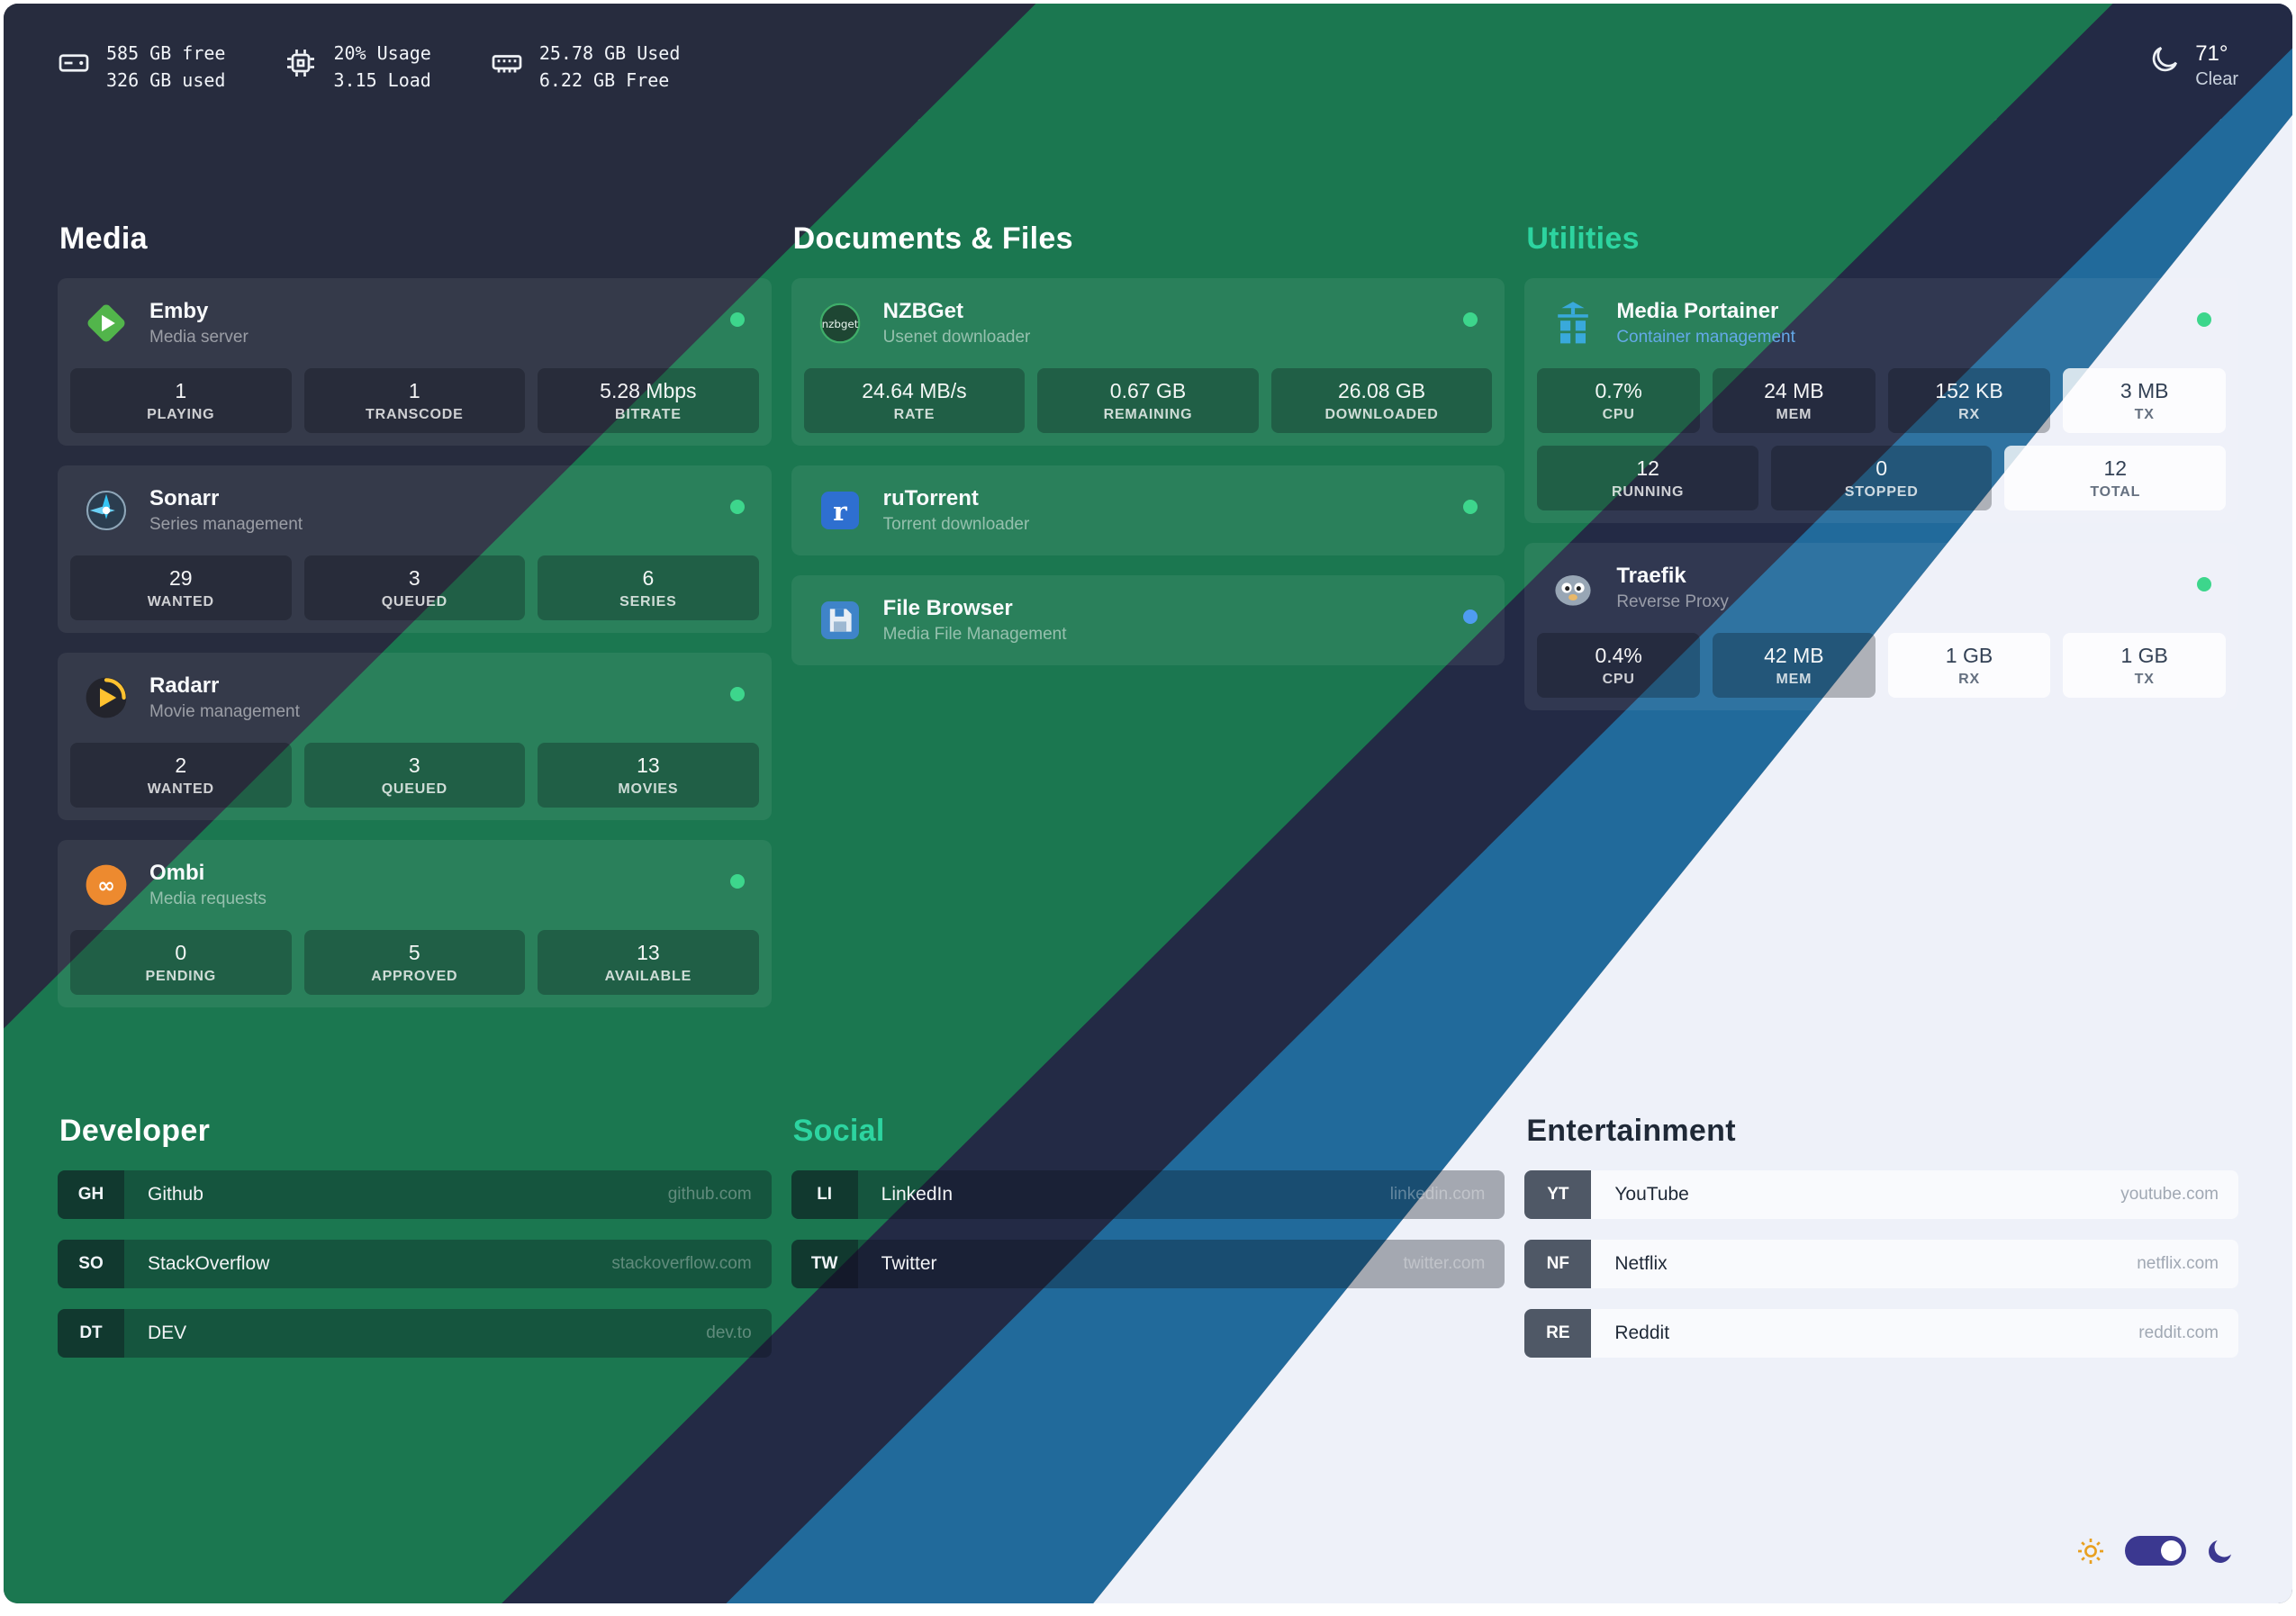 The image size is (2296, 1616). What do you see at coordinates (106, 510) in the screenshot?
I see `sonarr-icon` at bounding box center [106, 510].